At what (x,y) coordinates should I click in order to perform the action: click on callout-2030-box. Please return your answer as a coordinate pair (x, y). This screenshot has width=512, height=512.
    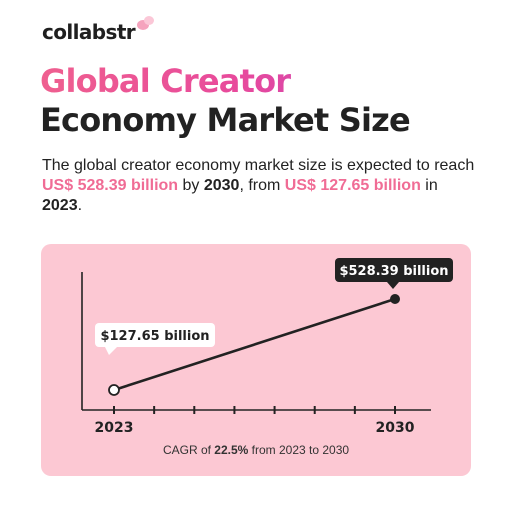
    Looking at the image, I should click on (394, 270).